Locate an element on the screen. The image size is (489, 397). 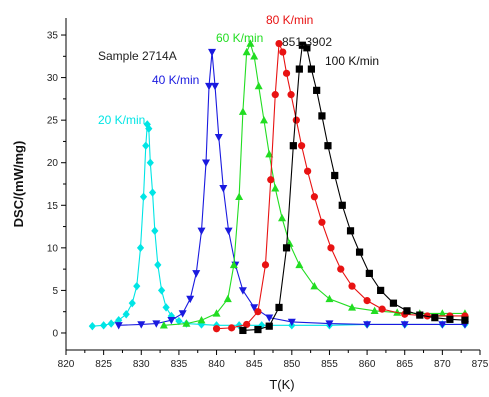
x-tick-label: 875 is located at coordinates (480, 364).